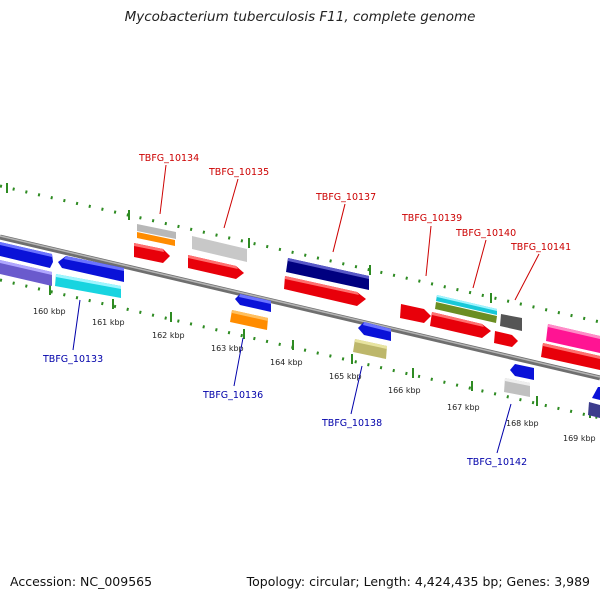  What do you see at coordinates (72, 359) in the screenshot?
I see `gene-label-lower: TBFG_10133` at bounding box center [72, 359].